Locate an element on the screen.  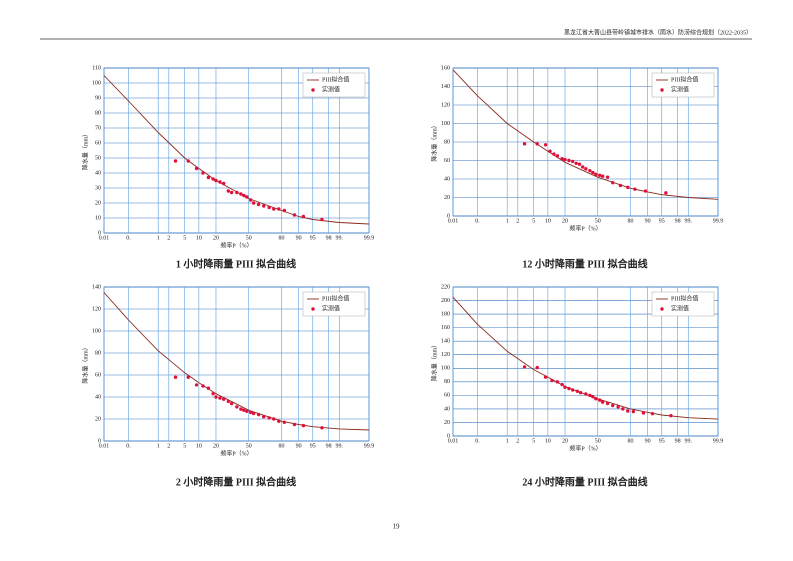
y-tick-label: 160 is located at coordinates (445, 68).